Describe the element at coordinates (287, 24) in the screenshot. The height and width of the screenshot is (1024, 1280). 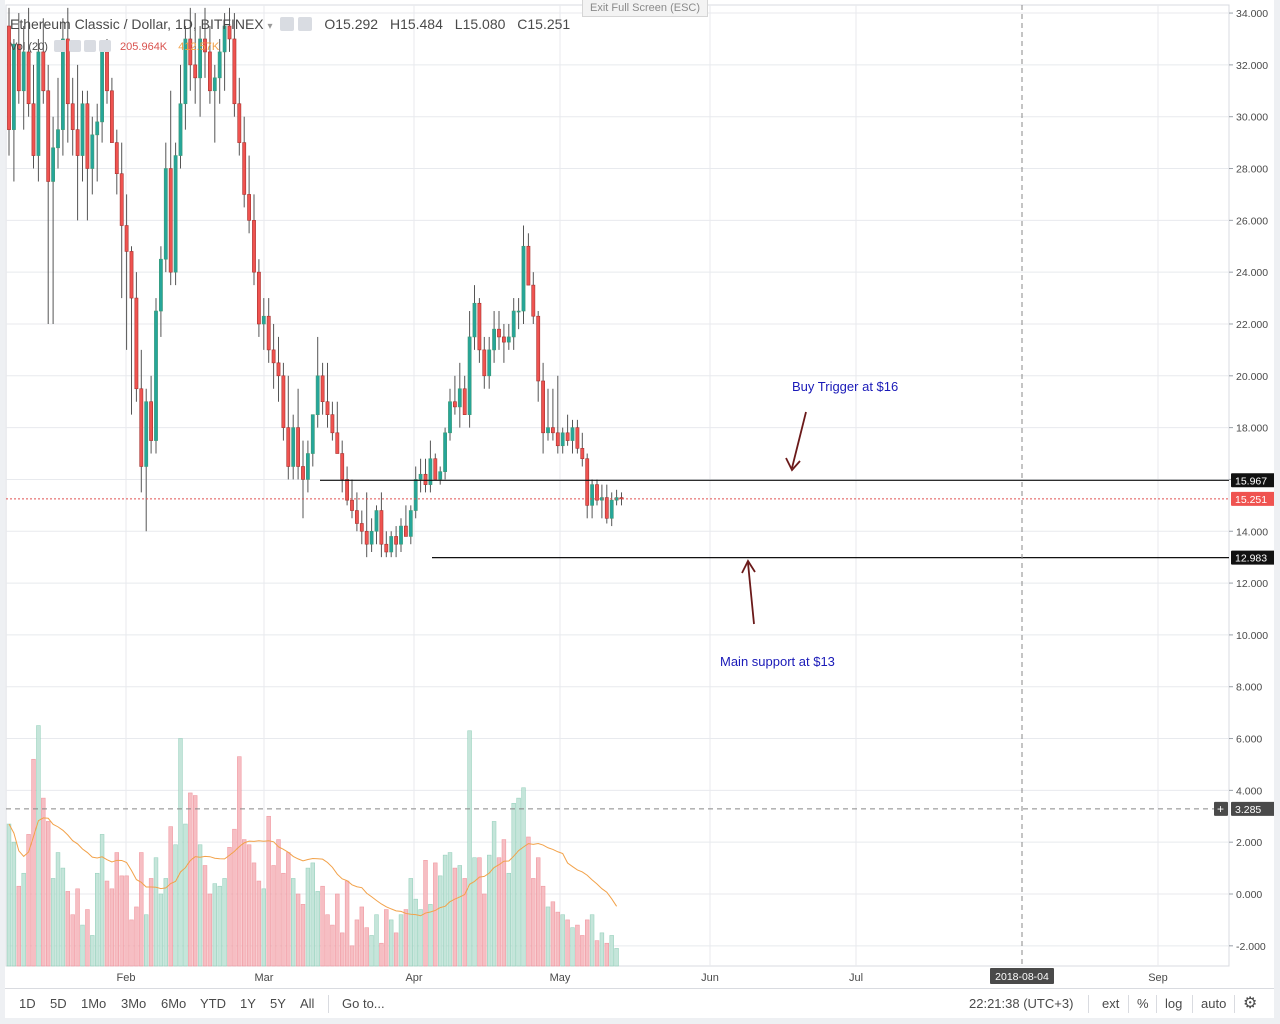
I see `settings-mini-icon` at that location.